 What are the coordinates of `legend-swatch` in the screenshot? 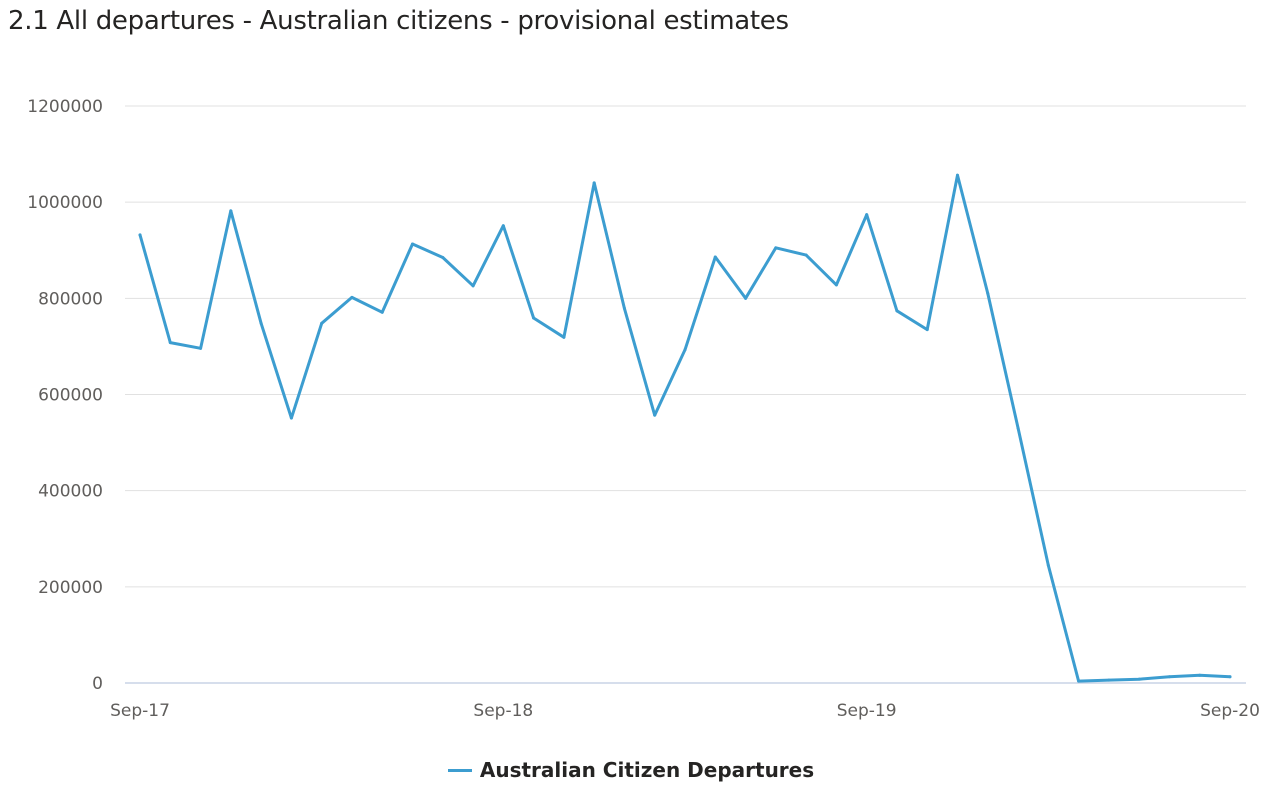 It's located at (459, 770).